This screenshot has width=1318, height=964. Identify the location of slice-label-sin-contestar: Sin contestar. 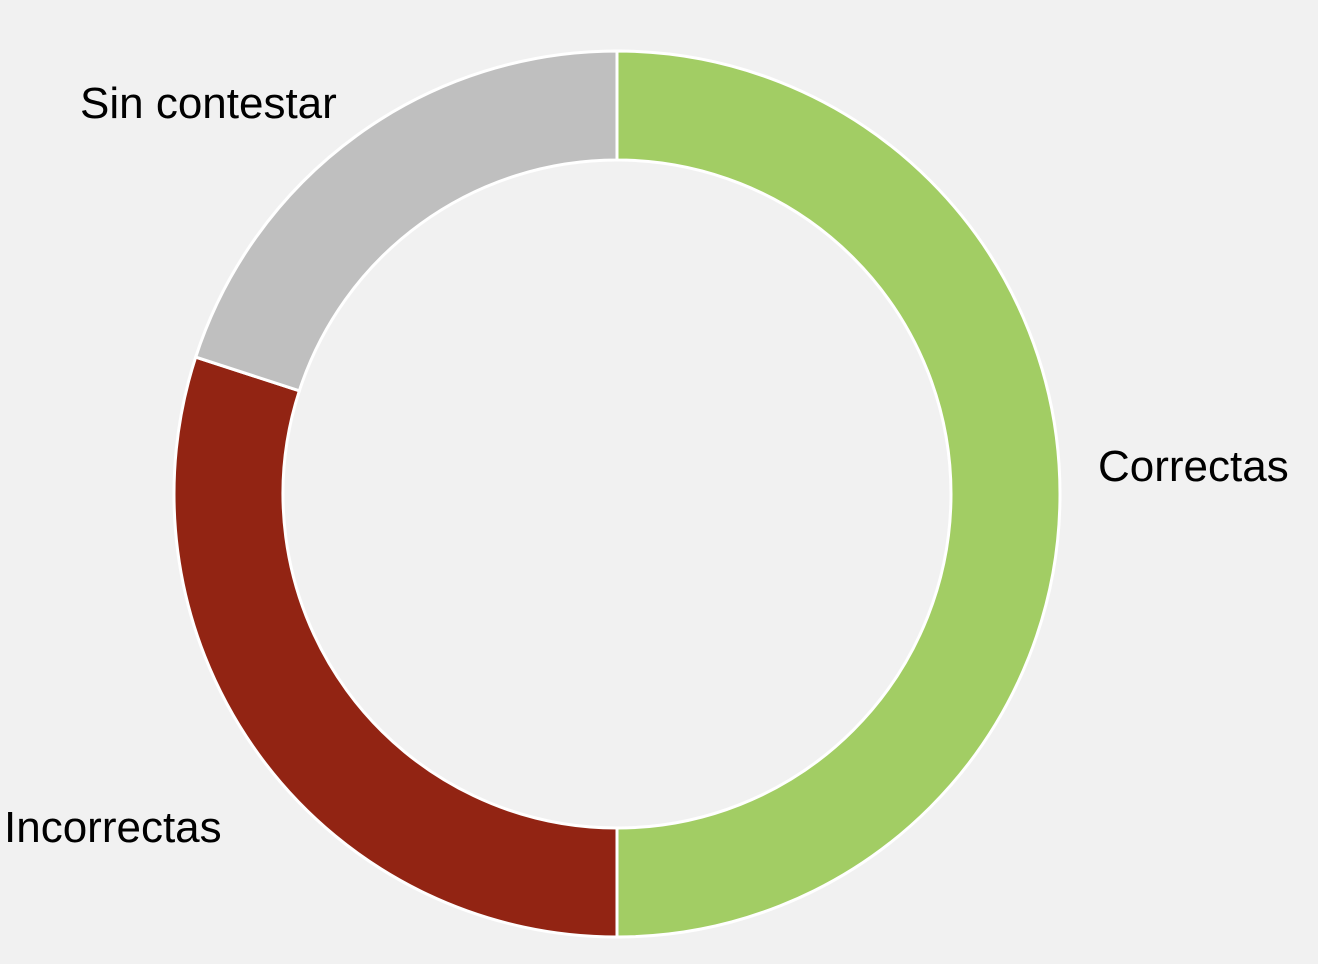
(208, 103).